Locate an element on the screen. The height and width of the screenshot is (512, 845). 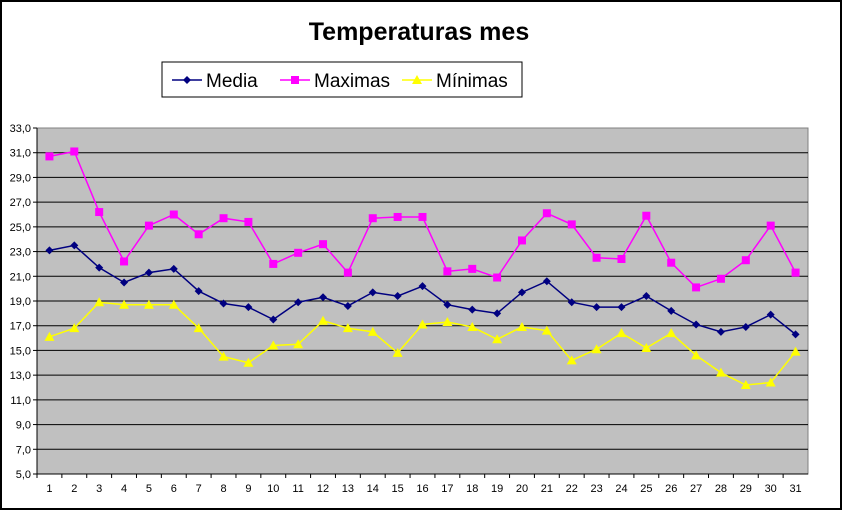
x-tick-label: 29 is located at coordinates (746, 489).